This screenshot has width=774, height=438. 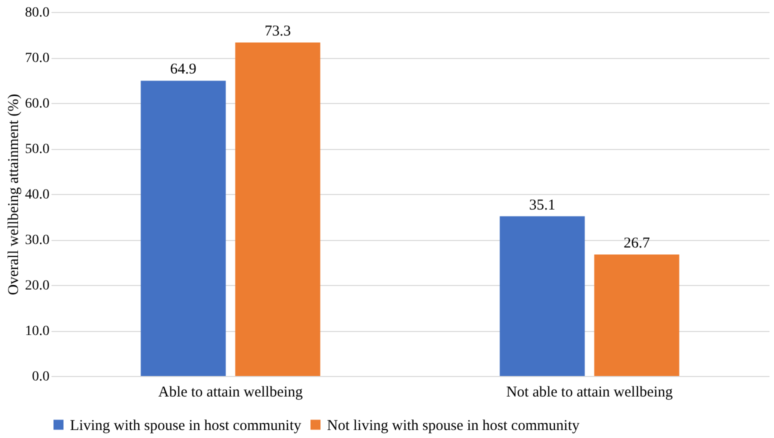 I want to click on y-axis-title: Overall wellbeing attainment (%), so click(x=14, y=195).